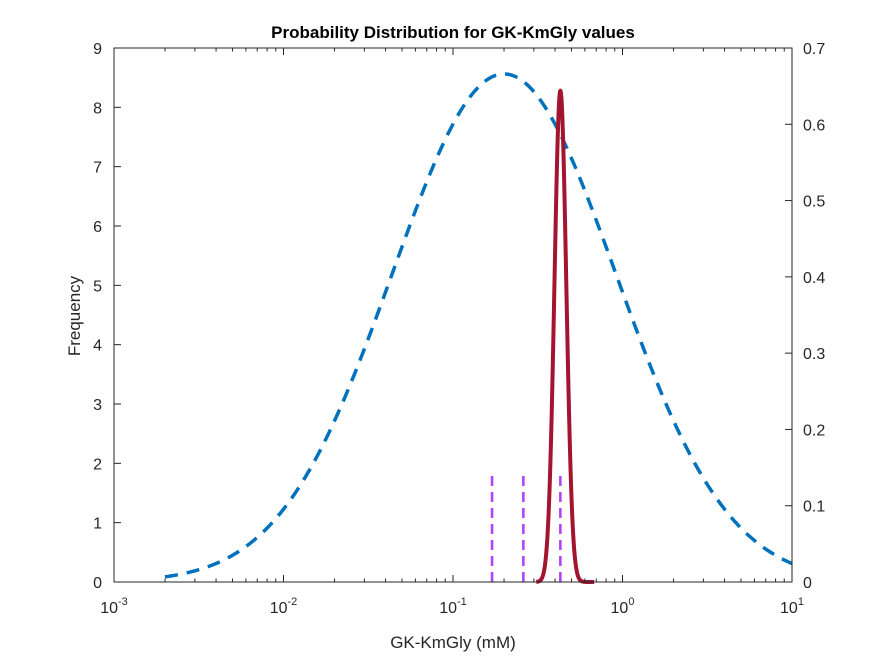 The width and height of the screenshot is (875, 656). Describe the element at coordinates (97, 346) in the screenshot. I see `y-left-tick-label-4: 4` at that location.